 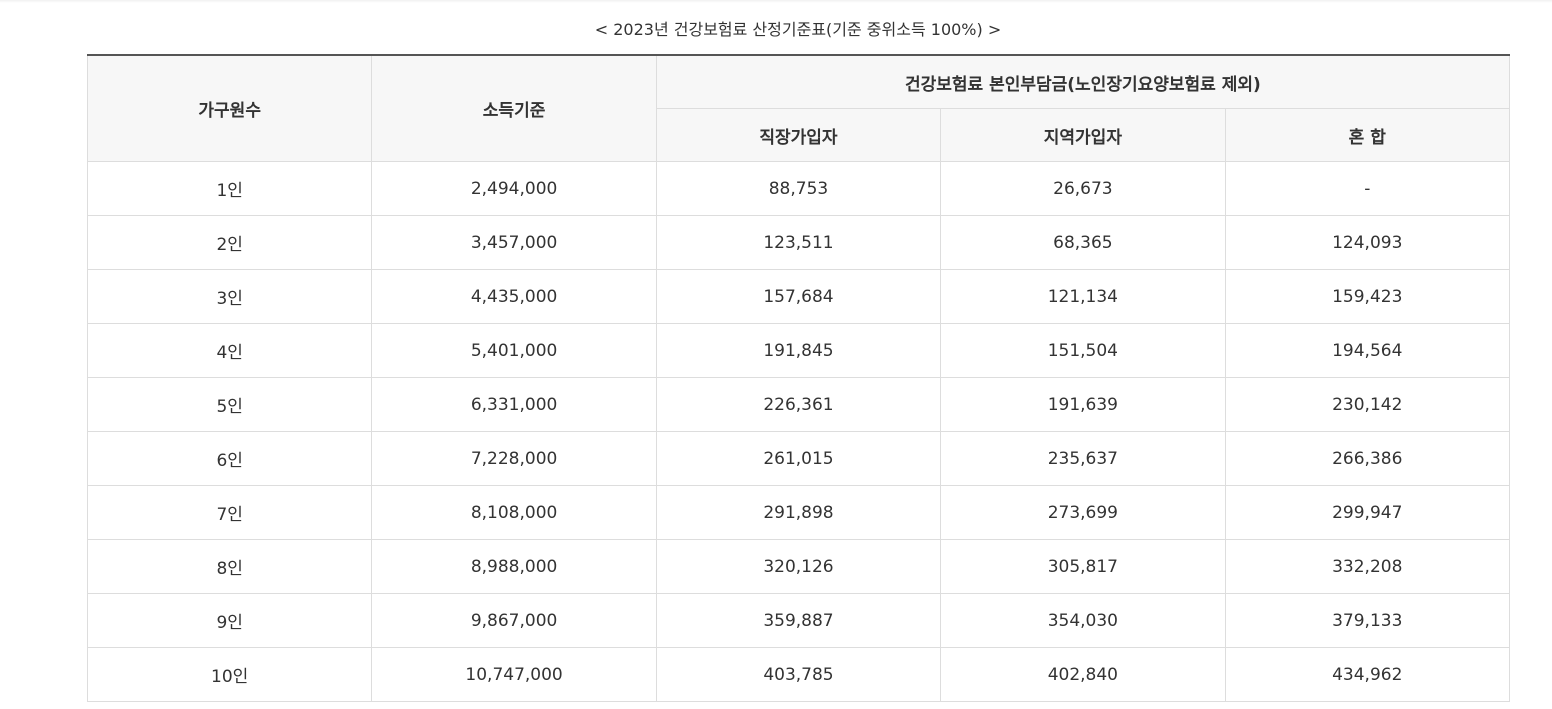 I want to click on header-employee: 직장가입자, so click(x=798, y=135).